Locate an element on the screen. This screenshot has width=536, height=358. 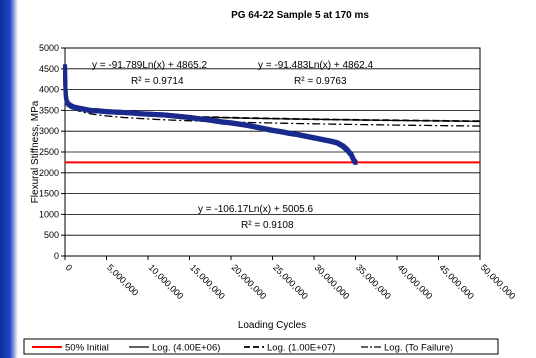
legend-label-log-failure: Log. (To Failure) is located at coordinates (418, 348).